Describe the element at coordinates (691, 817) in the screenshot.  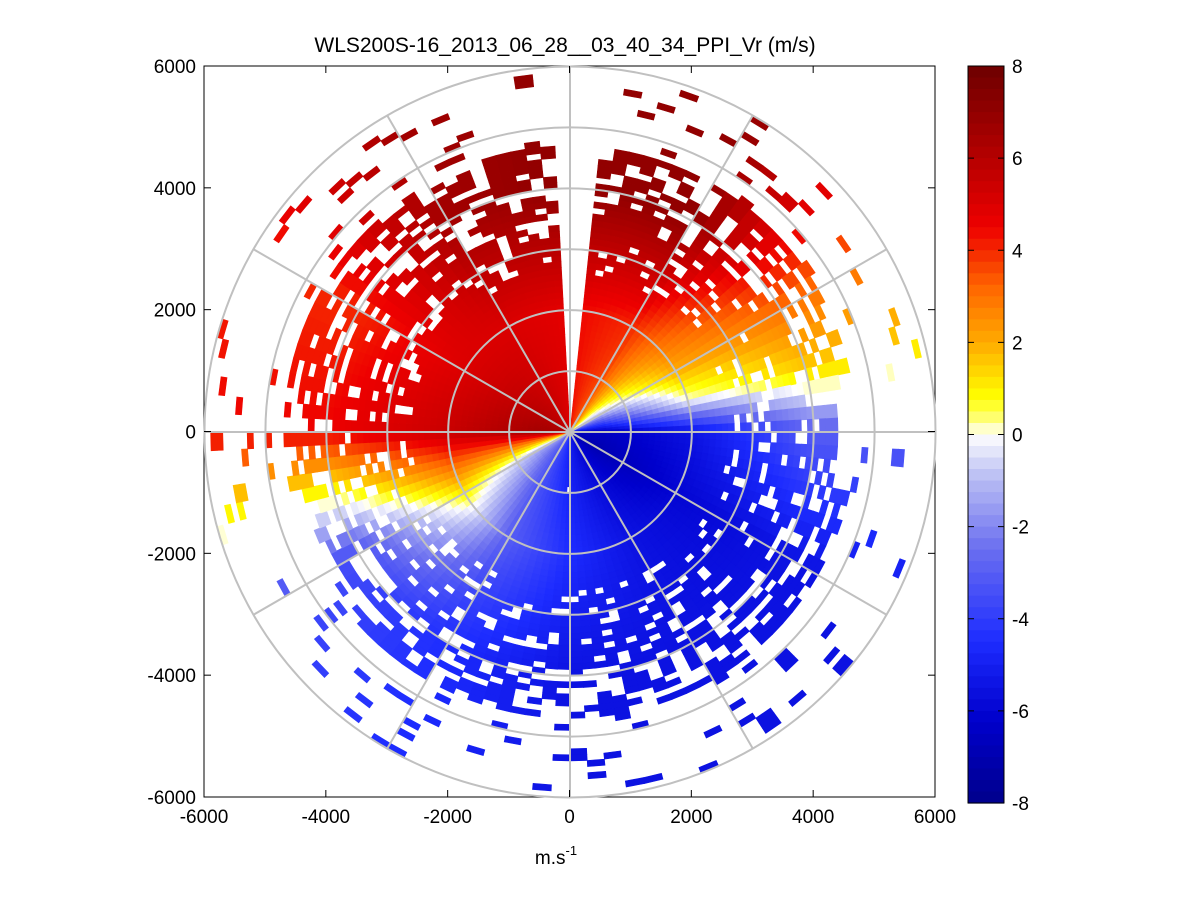
I see `x-tick-label: 2000` at that location.